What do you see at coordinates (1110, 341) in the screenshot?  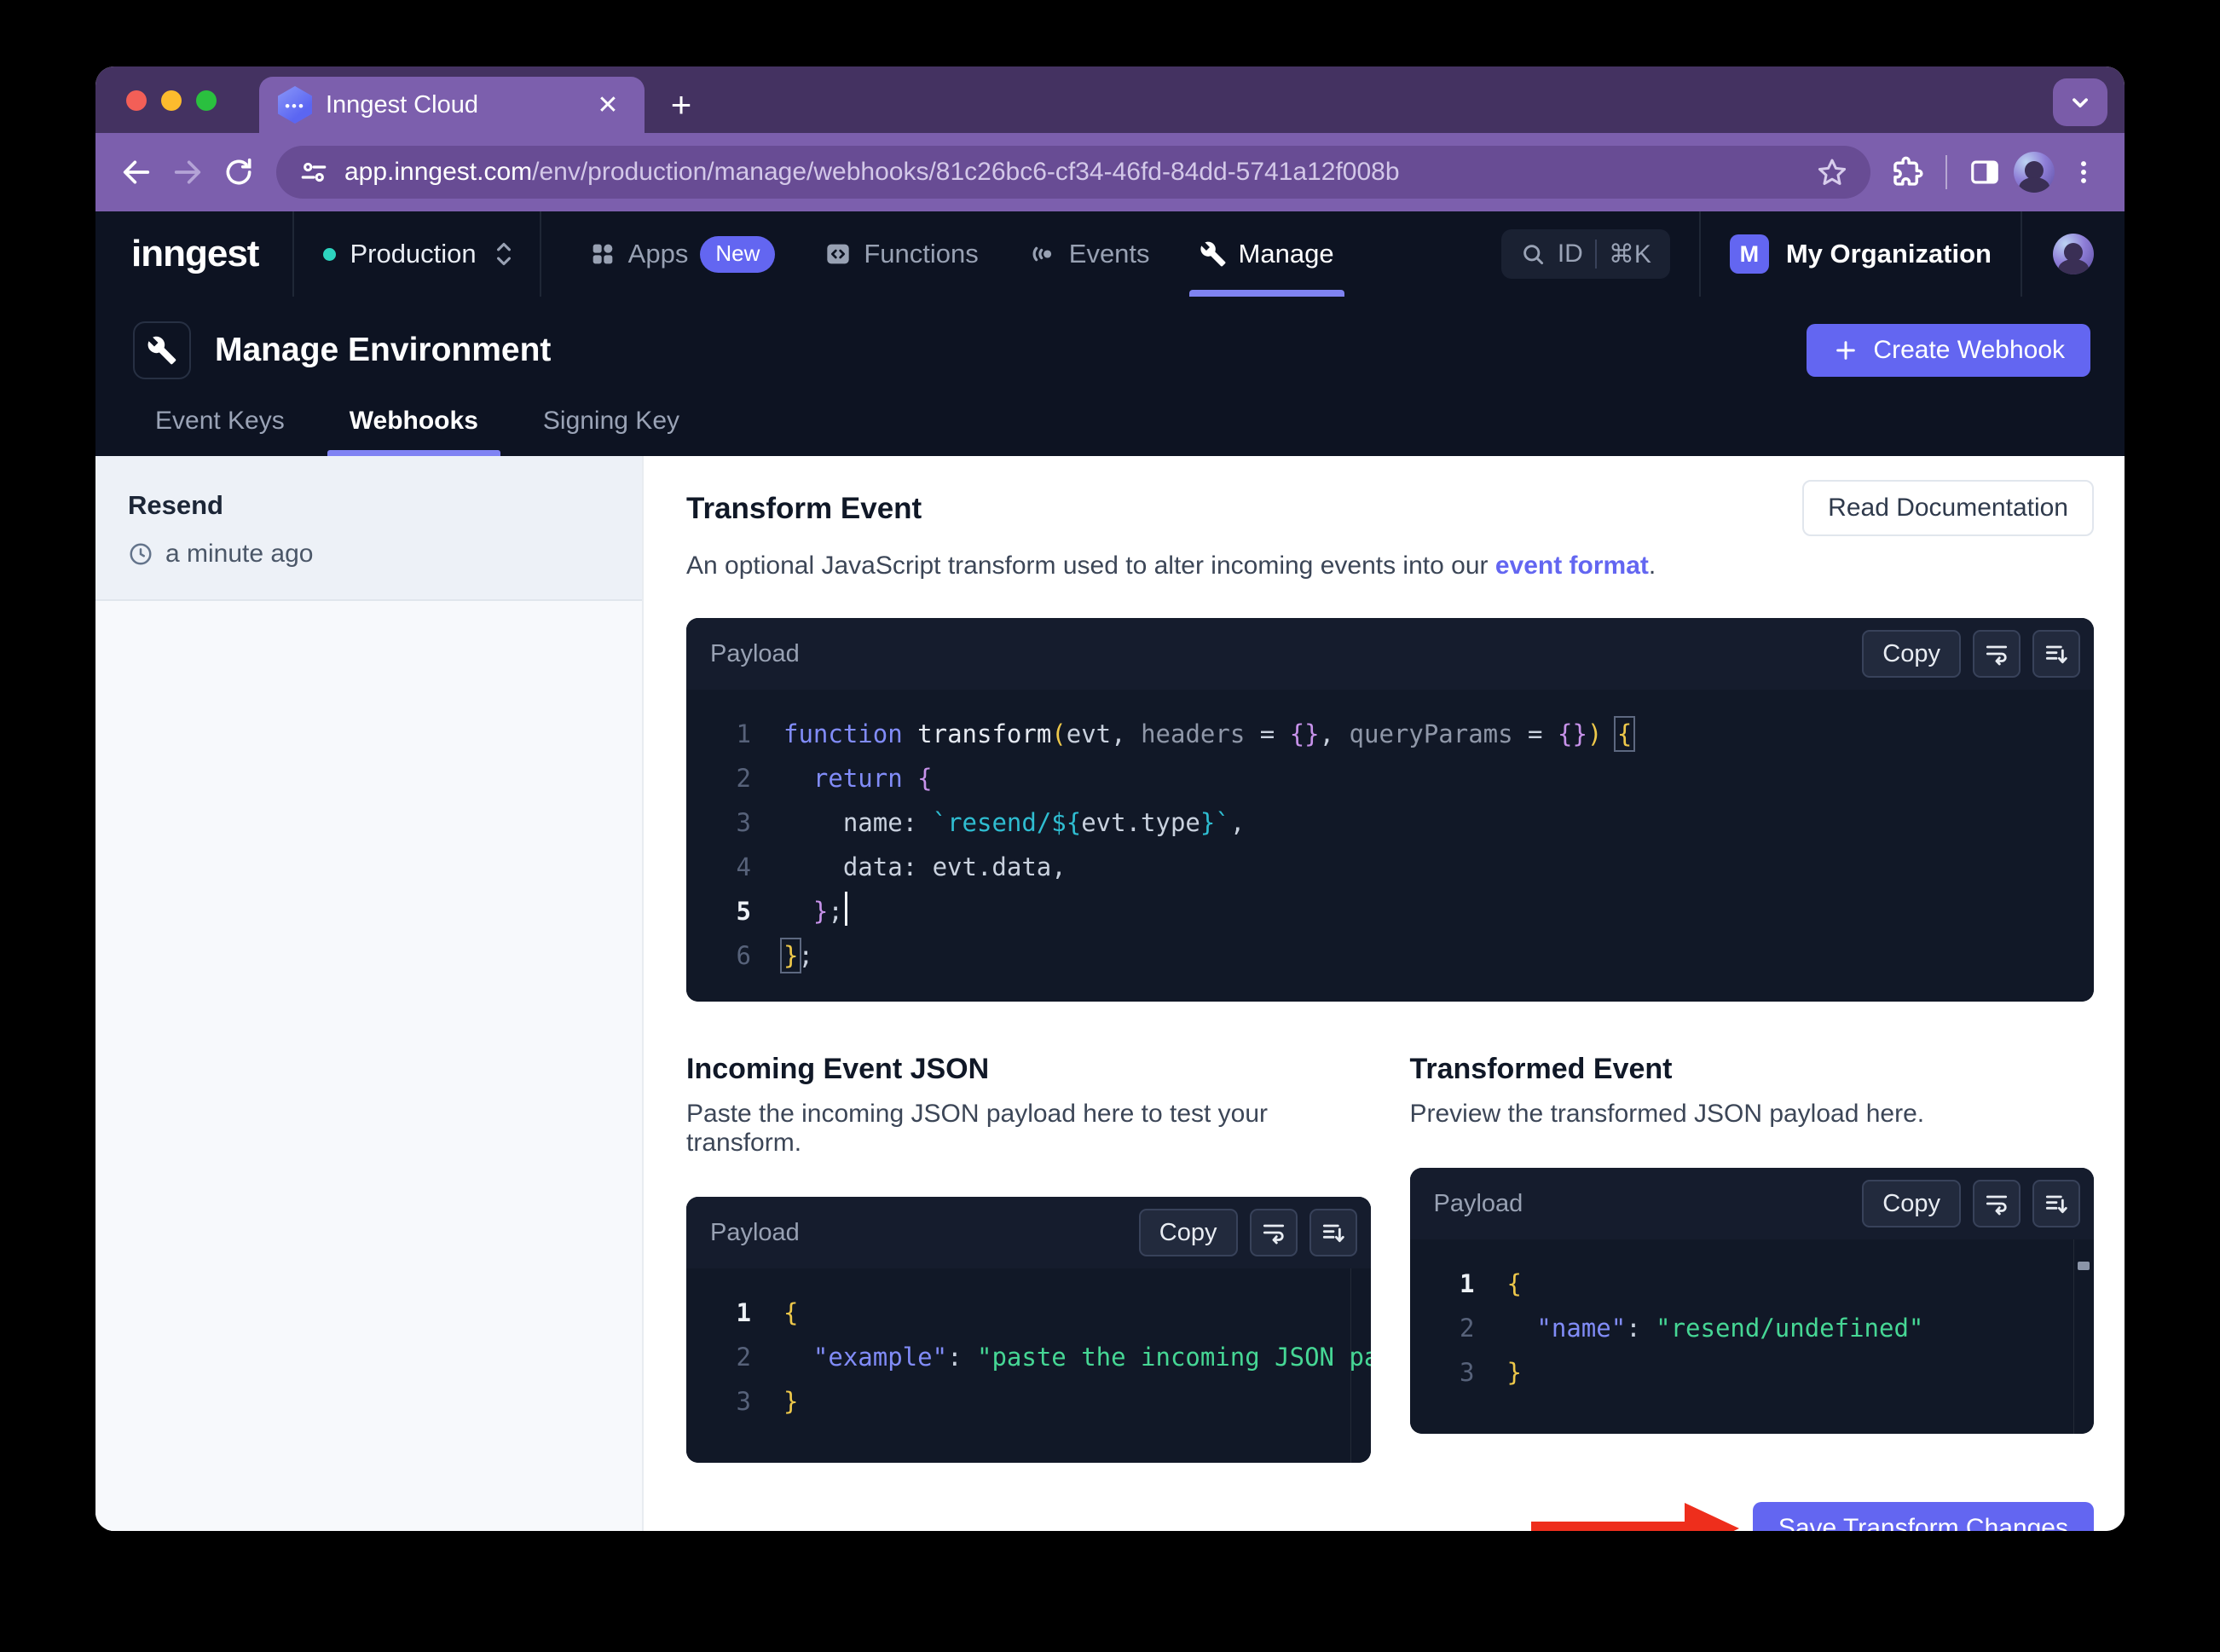 I see `page-header: Manage Environment Create Webhook` at bounding box center [1110, 341].